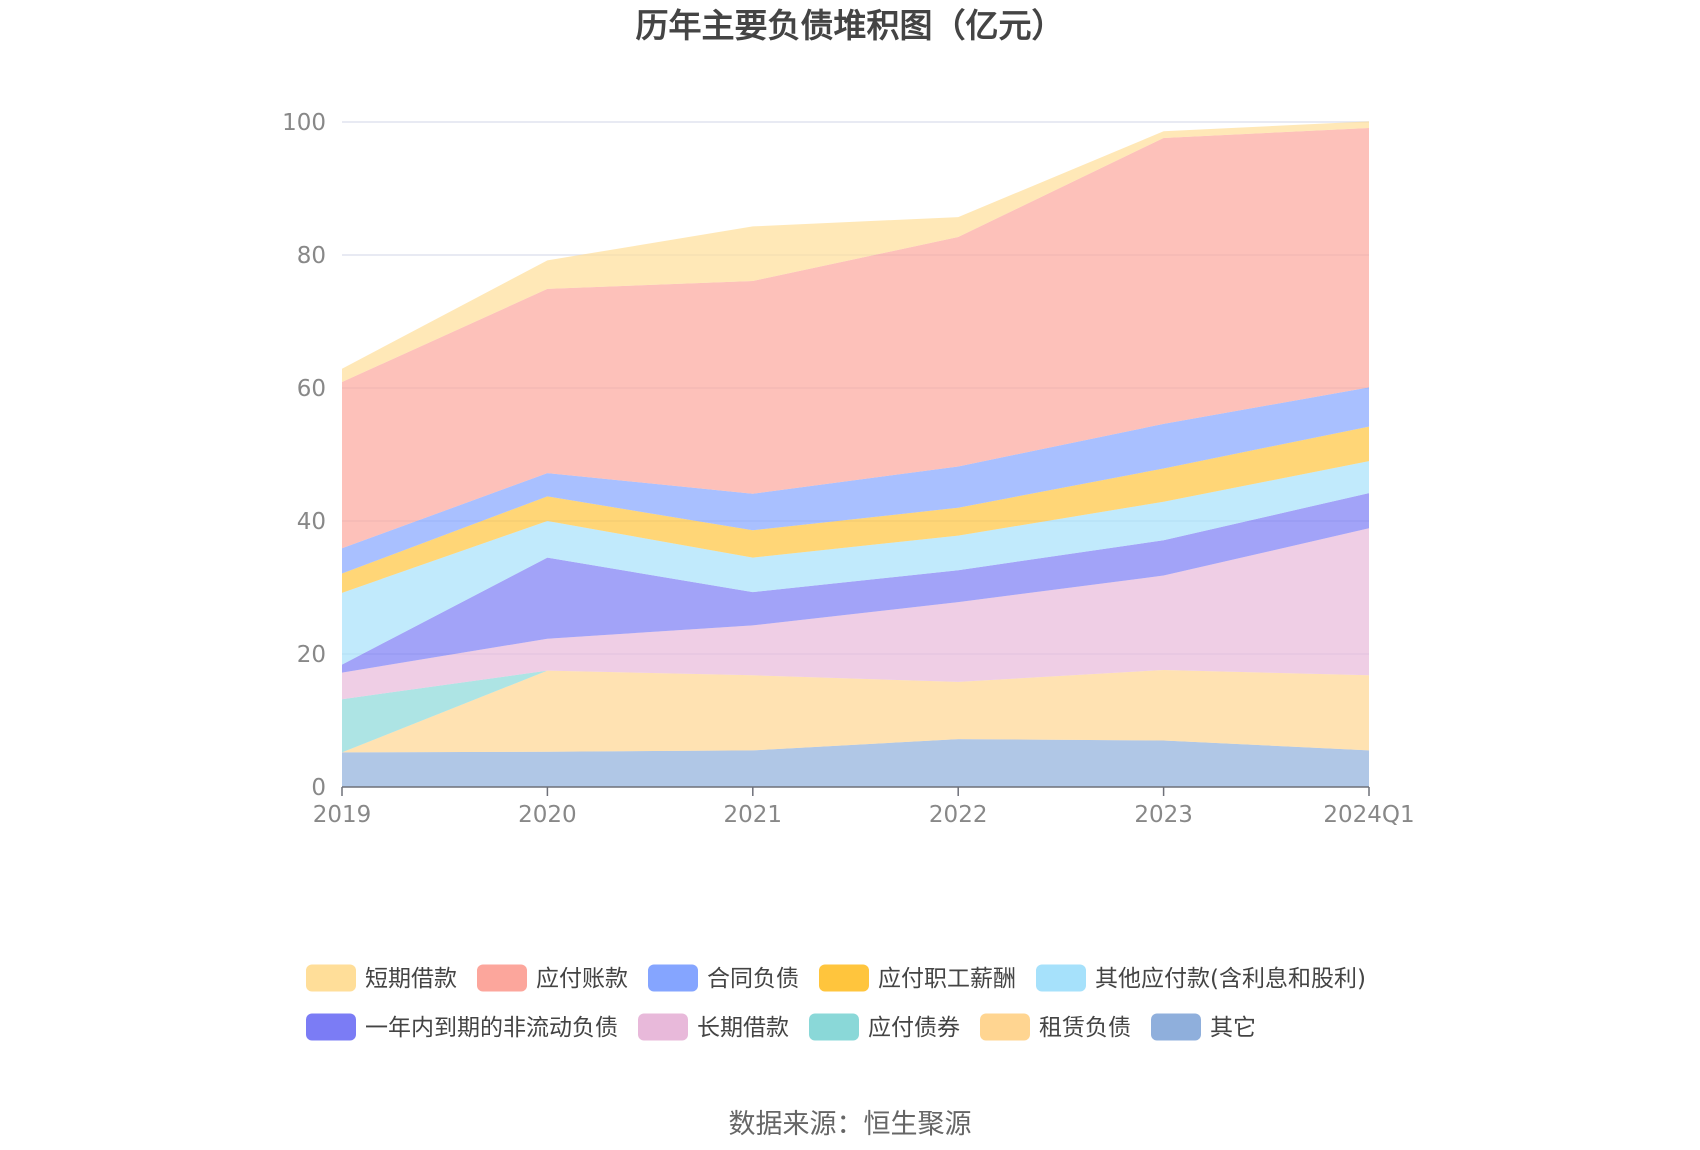 This screenshot has height=1150, width=1700. I want to click on legend-item: 其他应付款(含利息和股利), so click(1201, 978).